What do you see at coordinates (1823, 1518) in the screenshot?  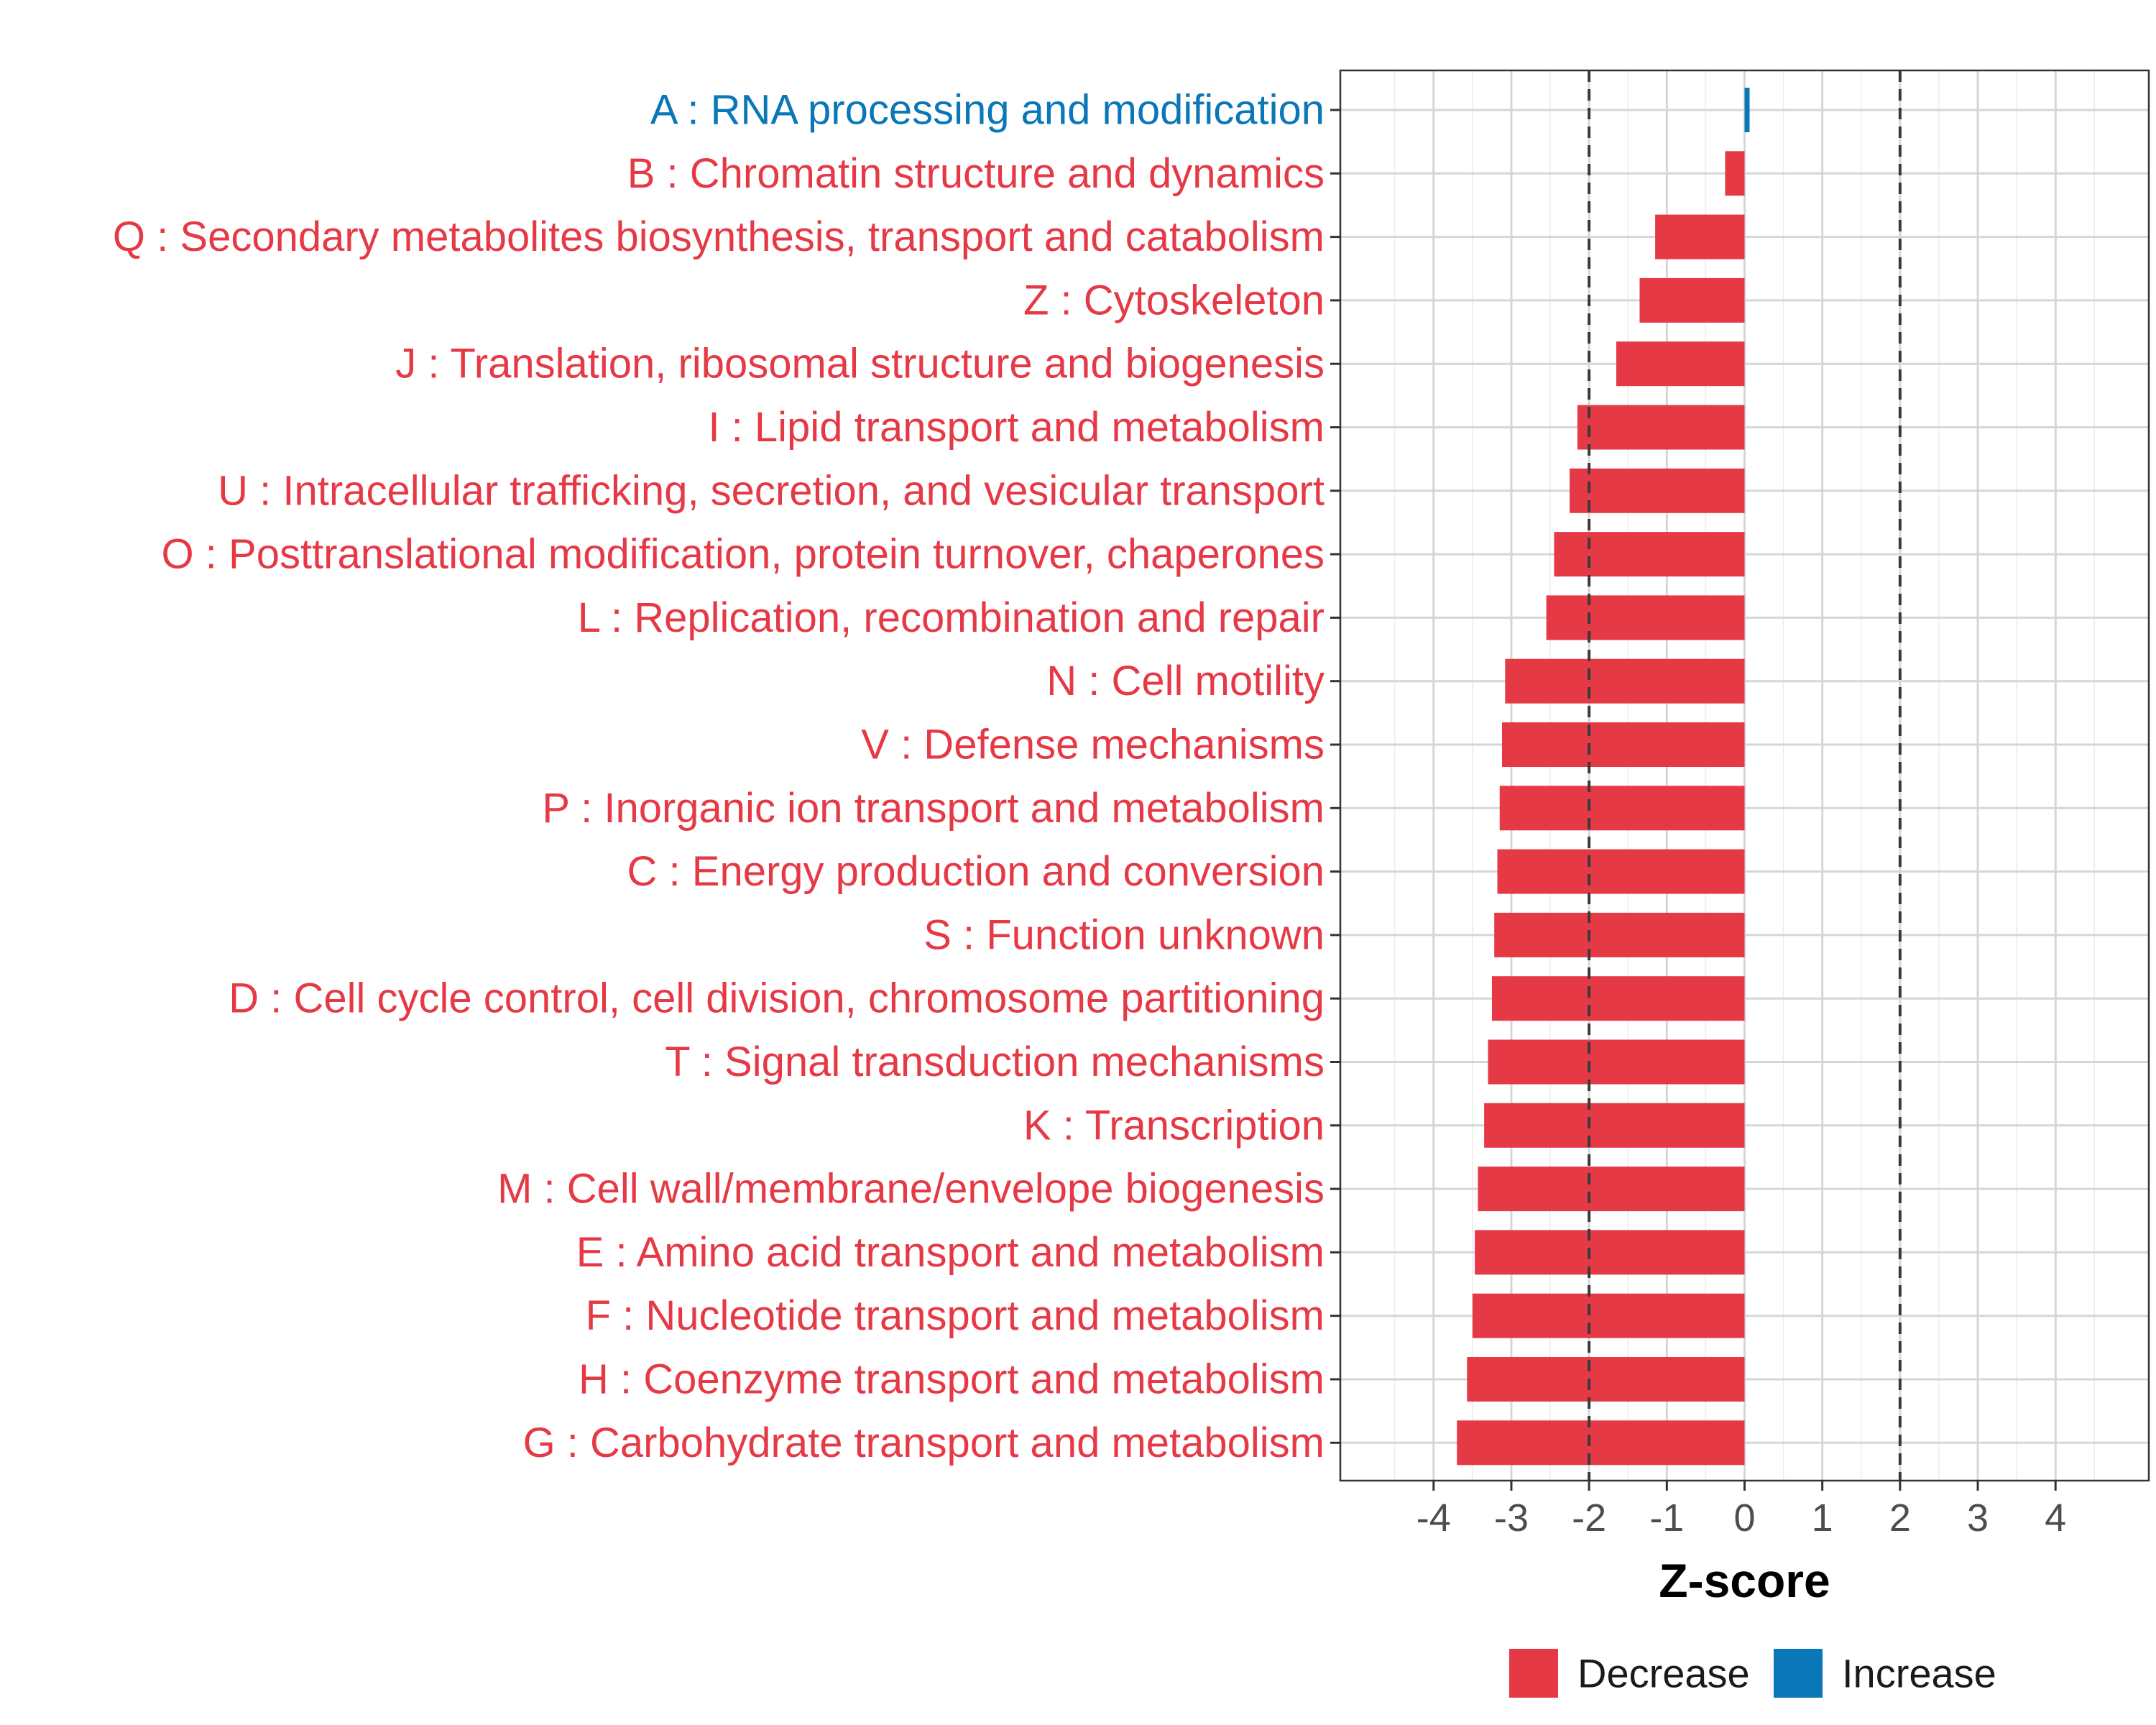 I see `x-tick-label: 1` at bounding box center [1823, 1518].